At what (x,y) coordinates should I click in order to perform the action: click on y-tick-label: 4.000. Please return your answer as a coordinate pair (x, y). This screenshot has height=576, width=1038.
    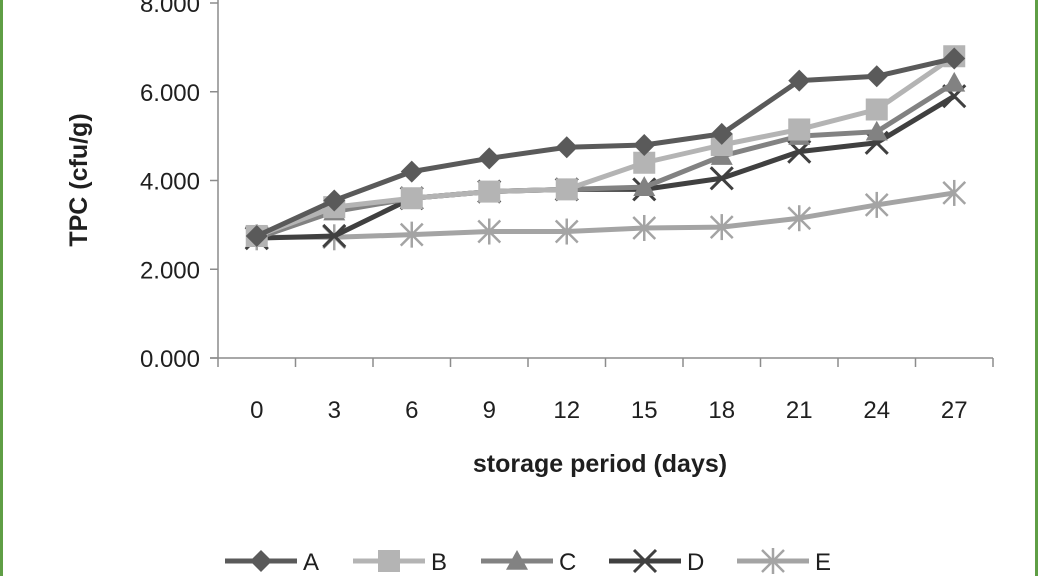
    Looking at the image, I should click on (170, 182).